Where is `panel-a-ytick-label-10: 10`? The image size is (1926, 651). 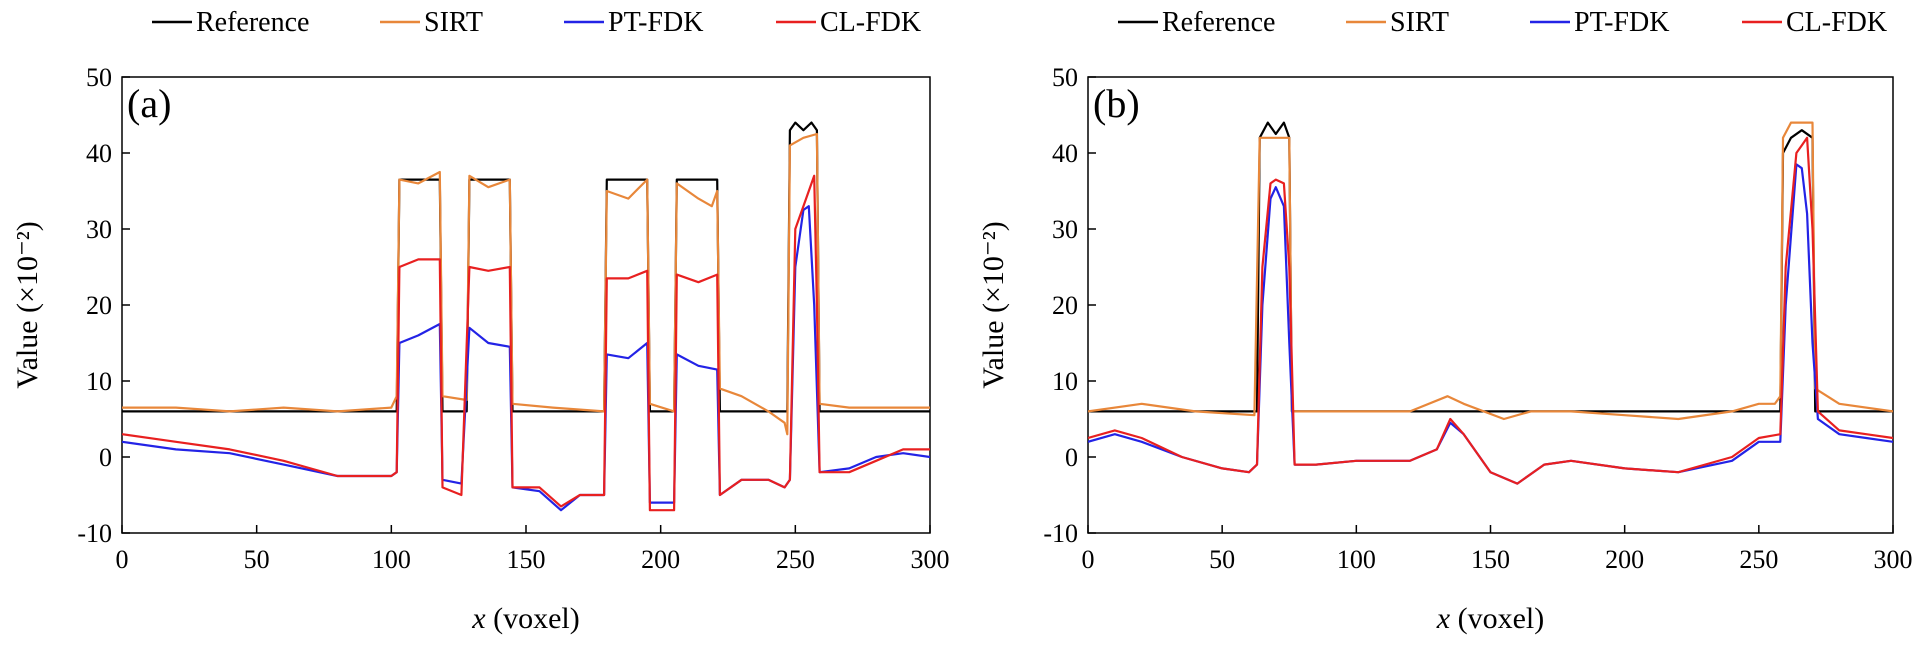
panel-a-ytick-label-10: 10 is located at coordinates (99, 381).